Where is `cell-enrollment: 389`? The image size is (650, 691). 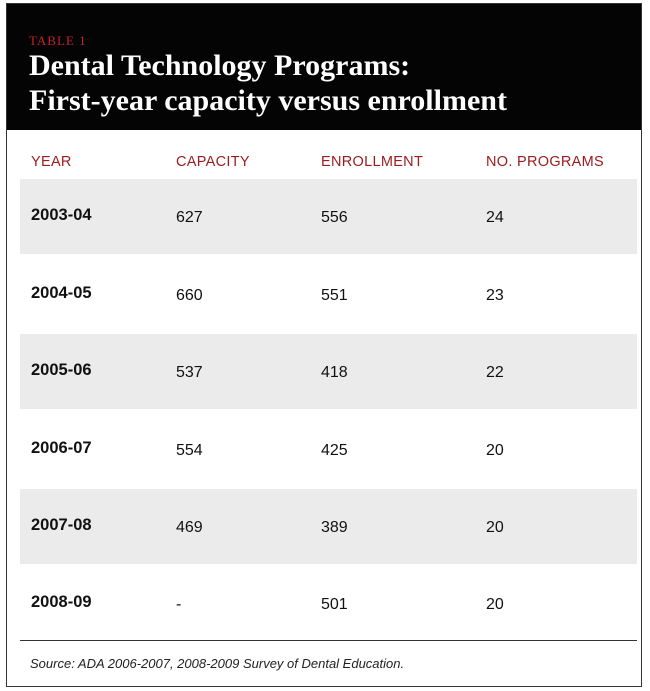 cell-enrollment: 389 is located at coordinates (334, 527).